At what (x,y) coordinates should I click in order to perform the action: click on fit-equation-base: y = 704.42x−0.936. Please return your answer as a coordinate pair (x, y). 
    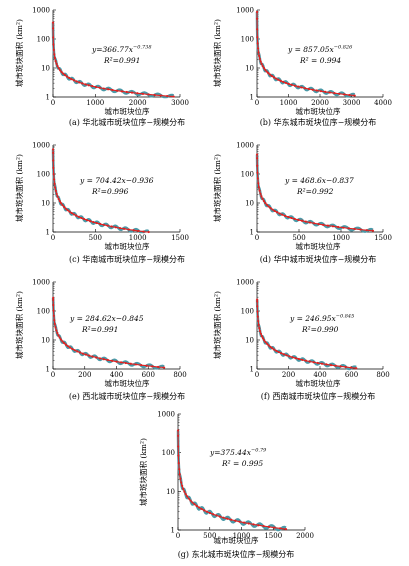
    Looking at the image, I should click on (116, 180).